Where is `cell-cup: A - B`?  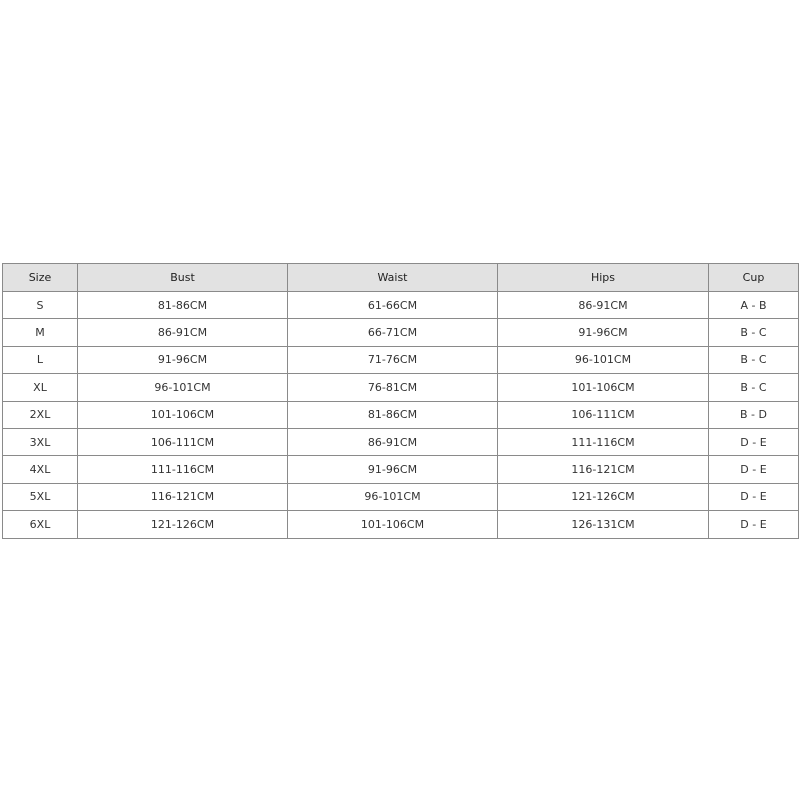
cell-cup: A - B is located at coordinates (753, 305).